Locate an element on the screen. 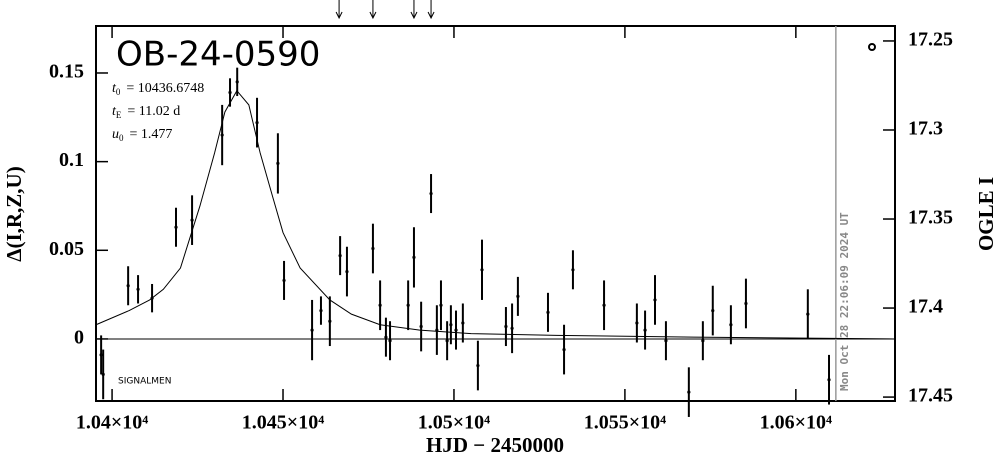 The image size is (999, 459). y-tick-label: 0 is located at coordinates (79, 338).